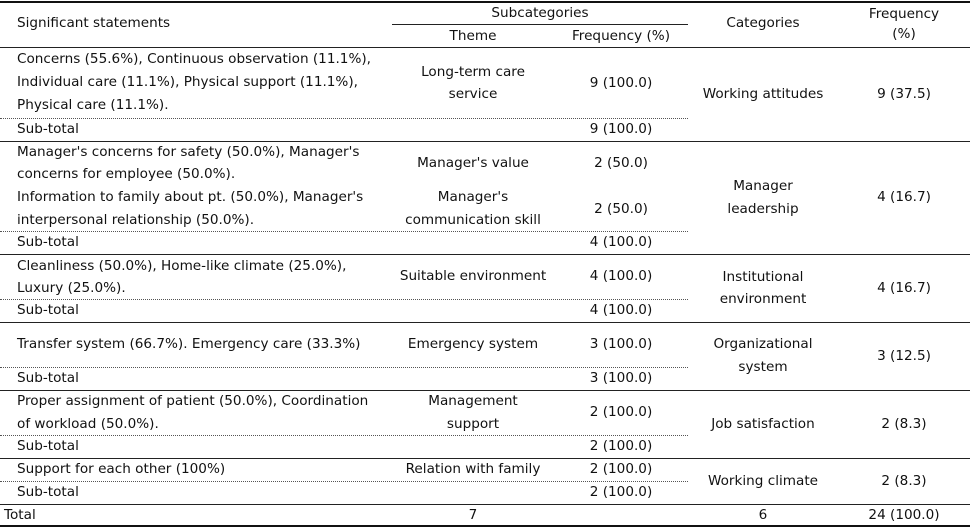  What do you see at coordinates (473, 197) in the screenshot?
I see `theme-label: Manager's` at bounding box center [473, 197].